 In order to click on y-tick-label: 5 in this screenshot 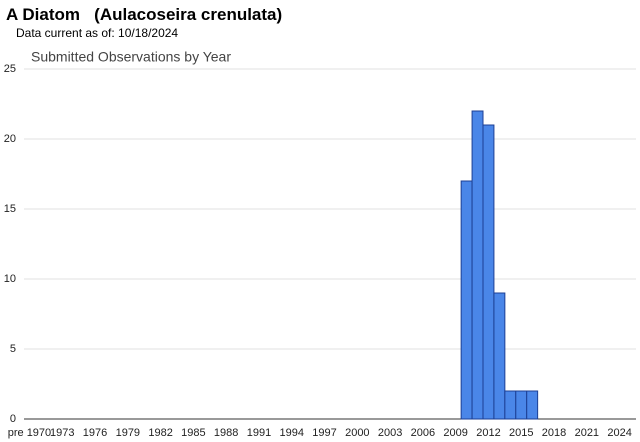, I will do `click(13, 349)`.